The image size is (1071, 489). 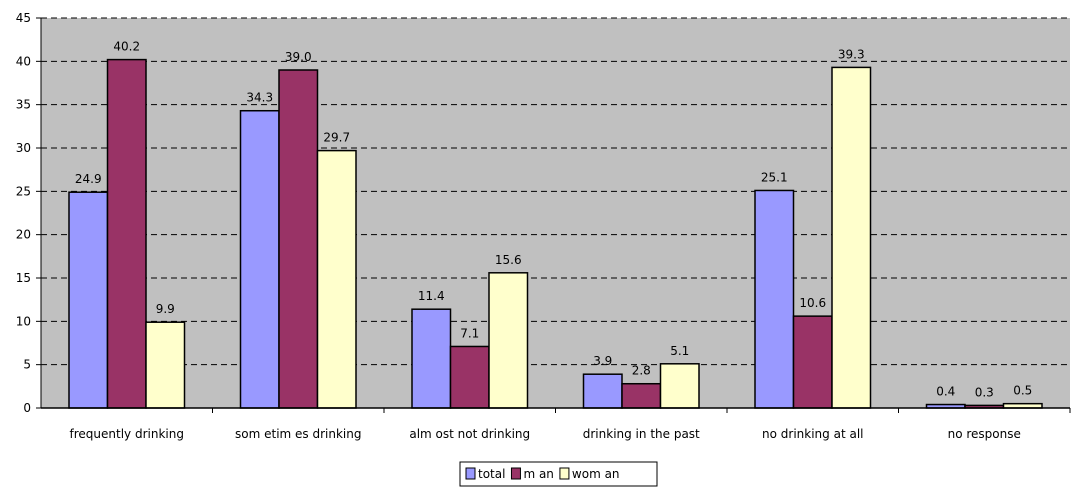 I want to click on y-tick-label: 30, so click(x=23, y=148).